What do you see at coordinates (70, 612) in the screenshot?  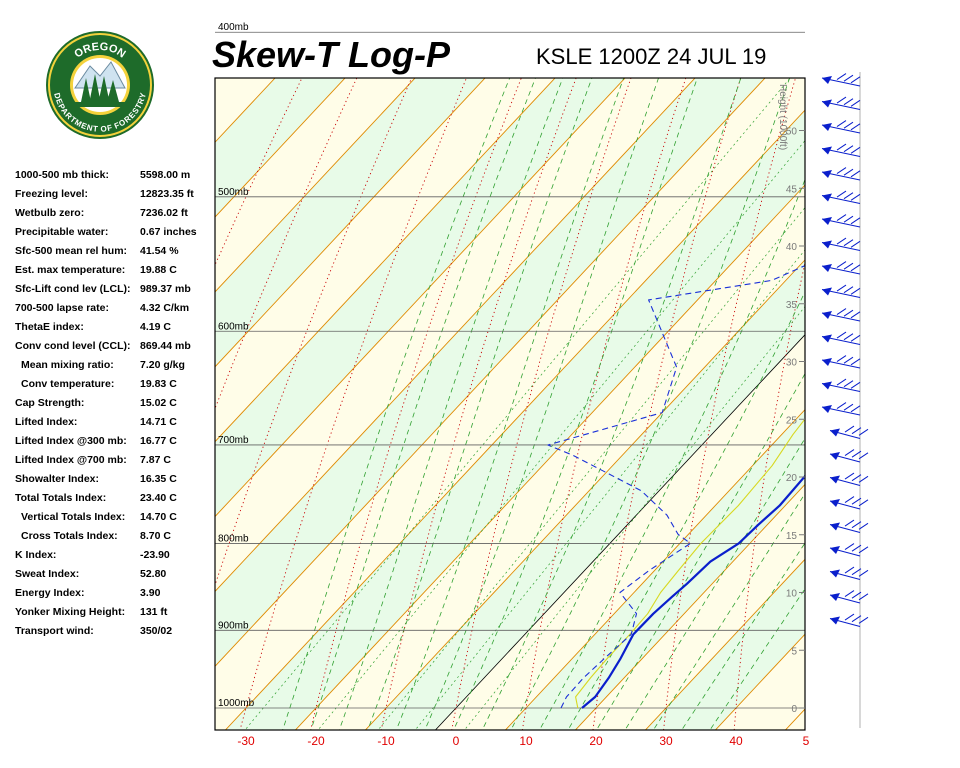 I see `parameter-label: Yonker Mixing Height:` at bounding box center [70, 612].